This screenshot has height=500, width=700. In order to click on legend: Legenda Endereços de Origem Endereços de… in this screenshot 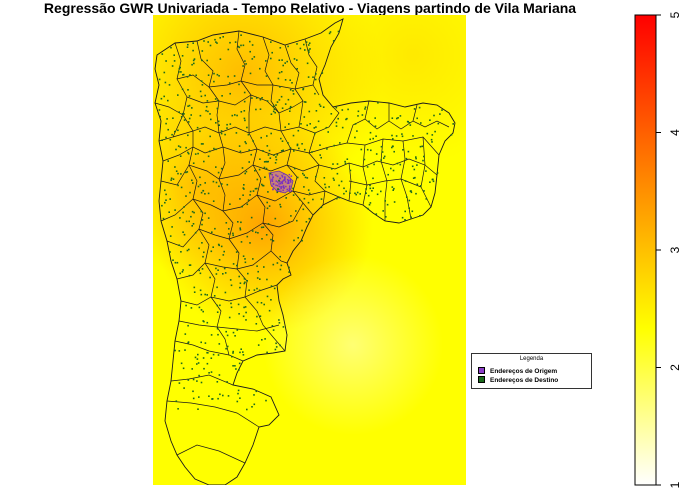, I will do `click(531, 371)`.